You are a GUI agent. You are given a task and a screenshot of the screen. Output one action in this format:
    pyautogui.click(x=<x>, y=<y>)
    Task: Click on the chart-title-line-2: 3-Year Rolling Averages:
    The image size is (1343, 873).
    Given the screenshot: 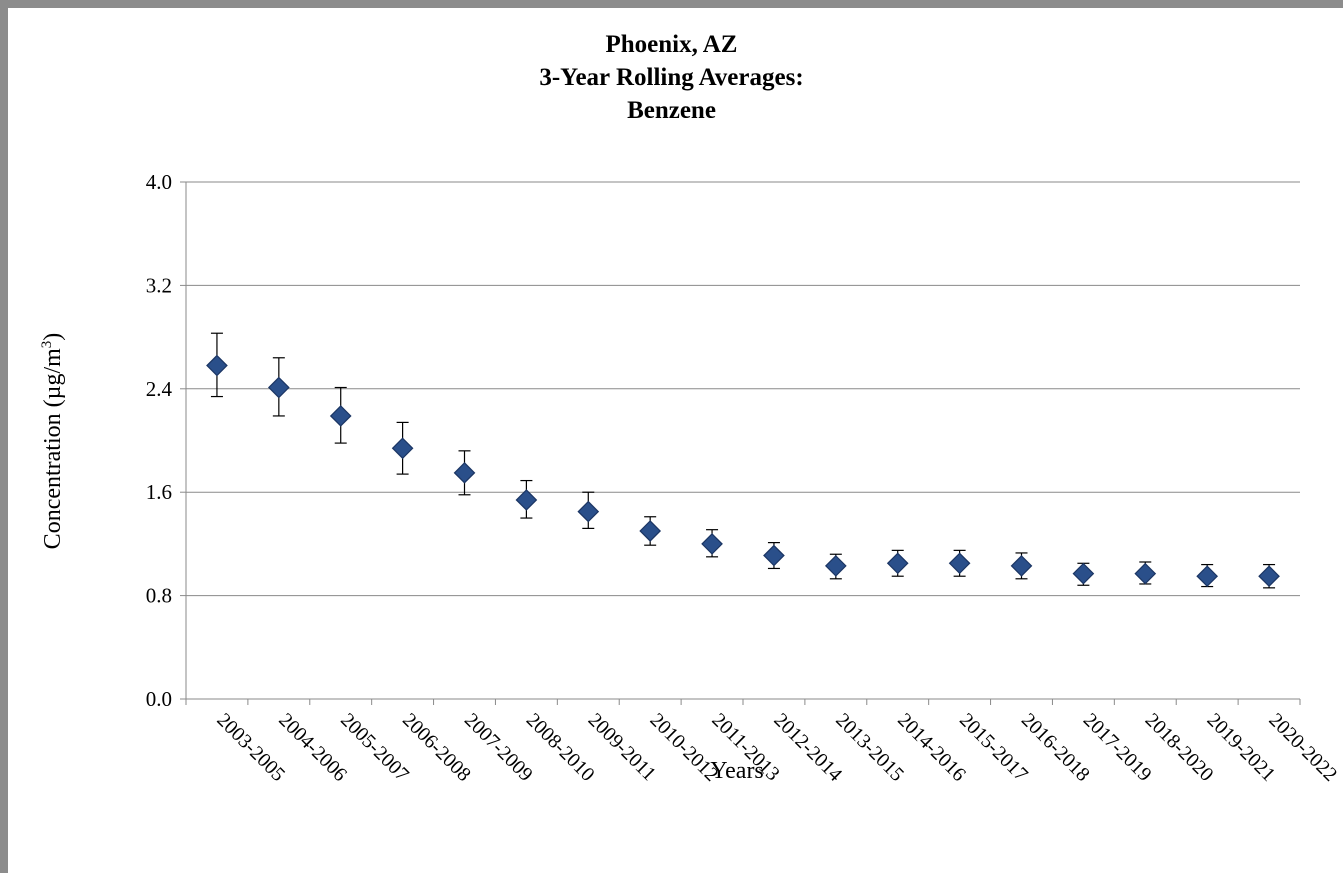 What is the action you would take?
    pyautogui.click(x=671, y=77)
    